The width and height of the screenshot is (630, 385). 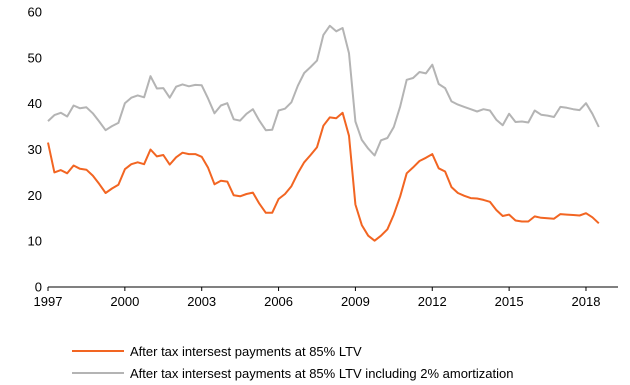 I want to click on legend-item-interest: After tax intersest payments at 85% LTV, so click(x=292, y=351).